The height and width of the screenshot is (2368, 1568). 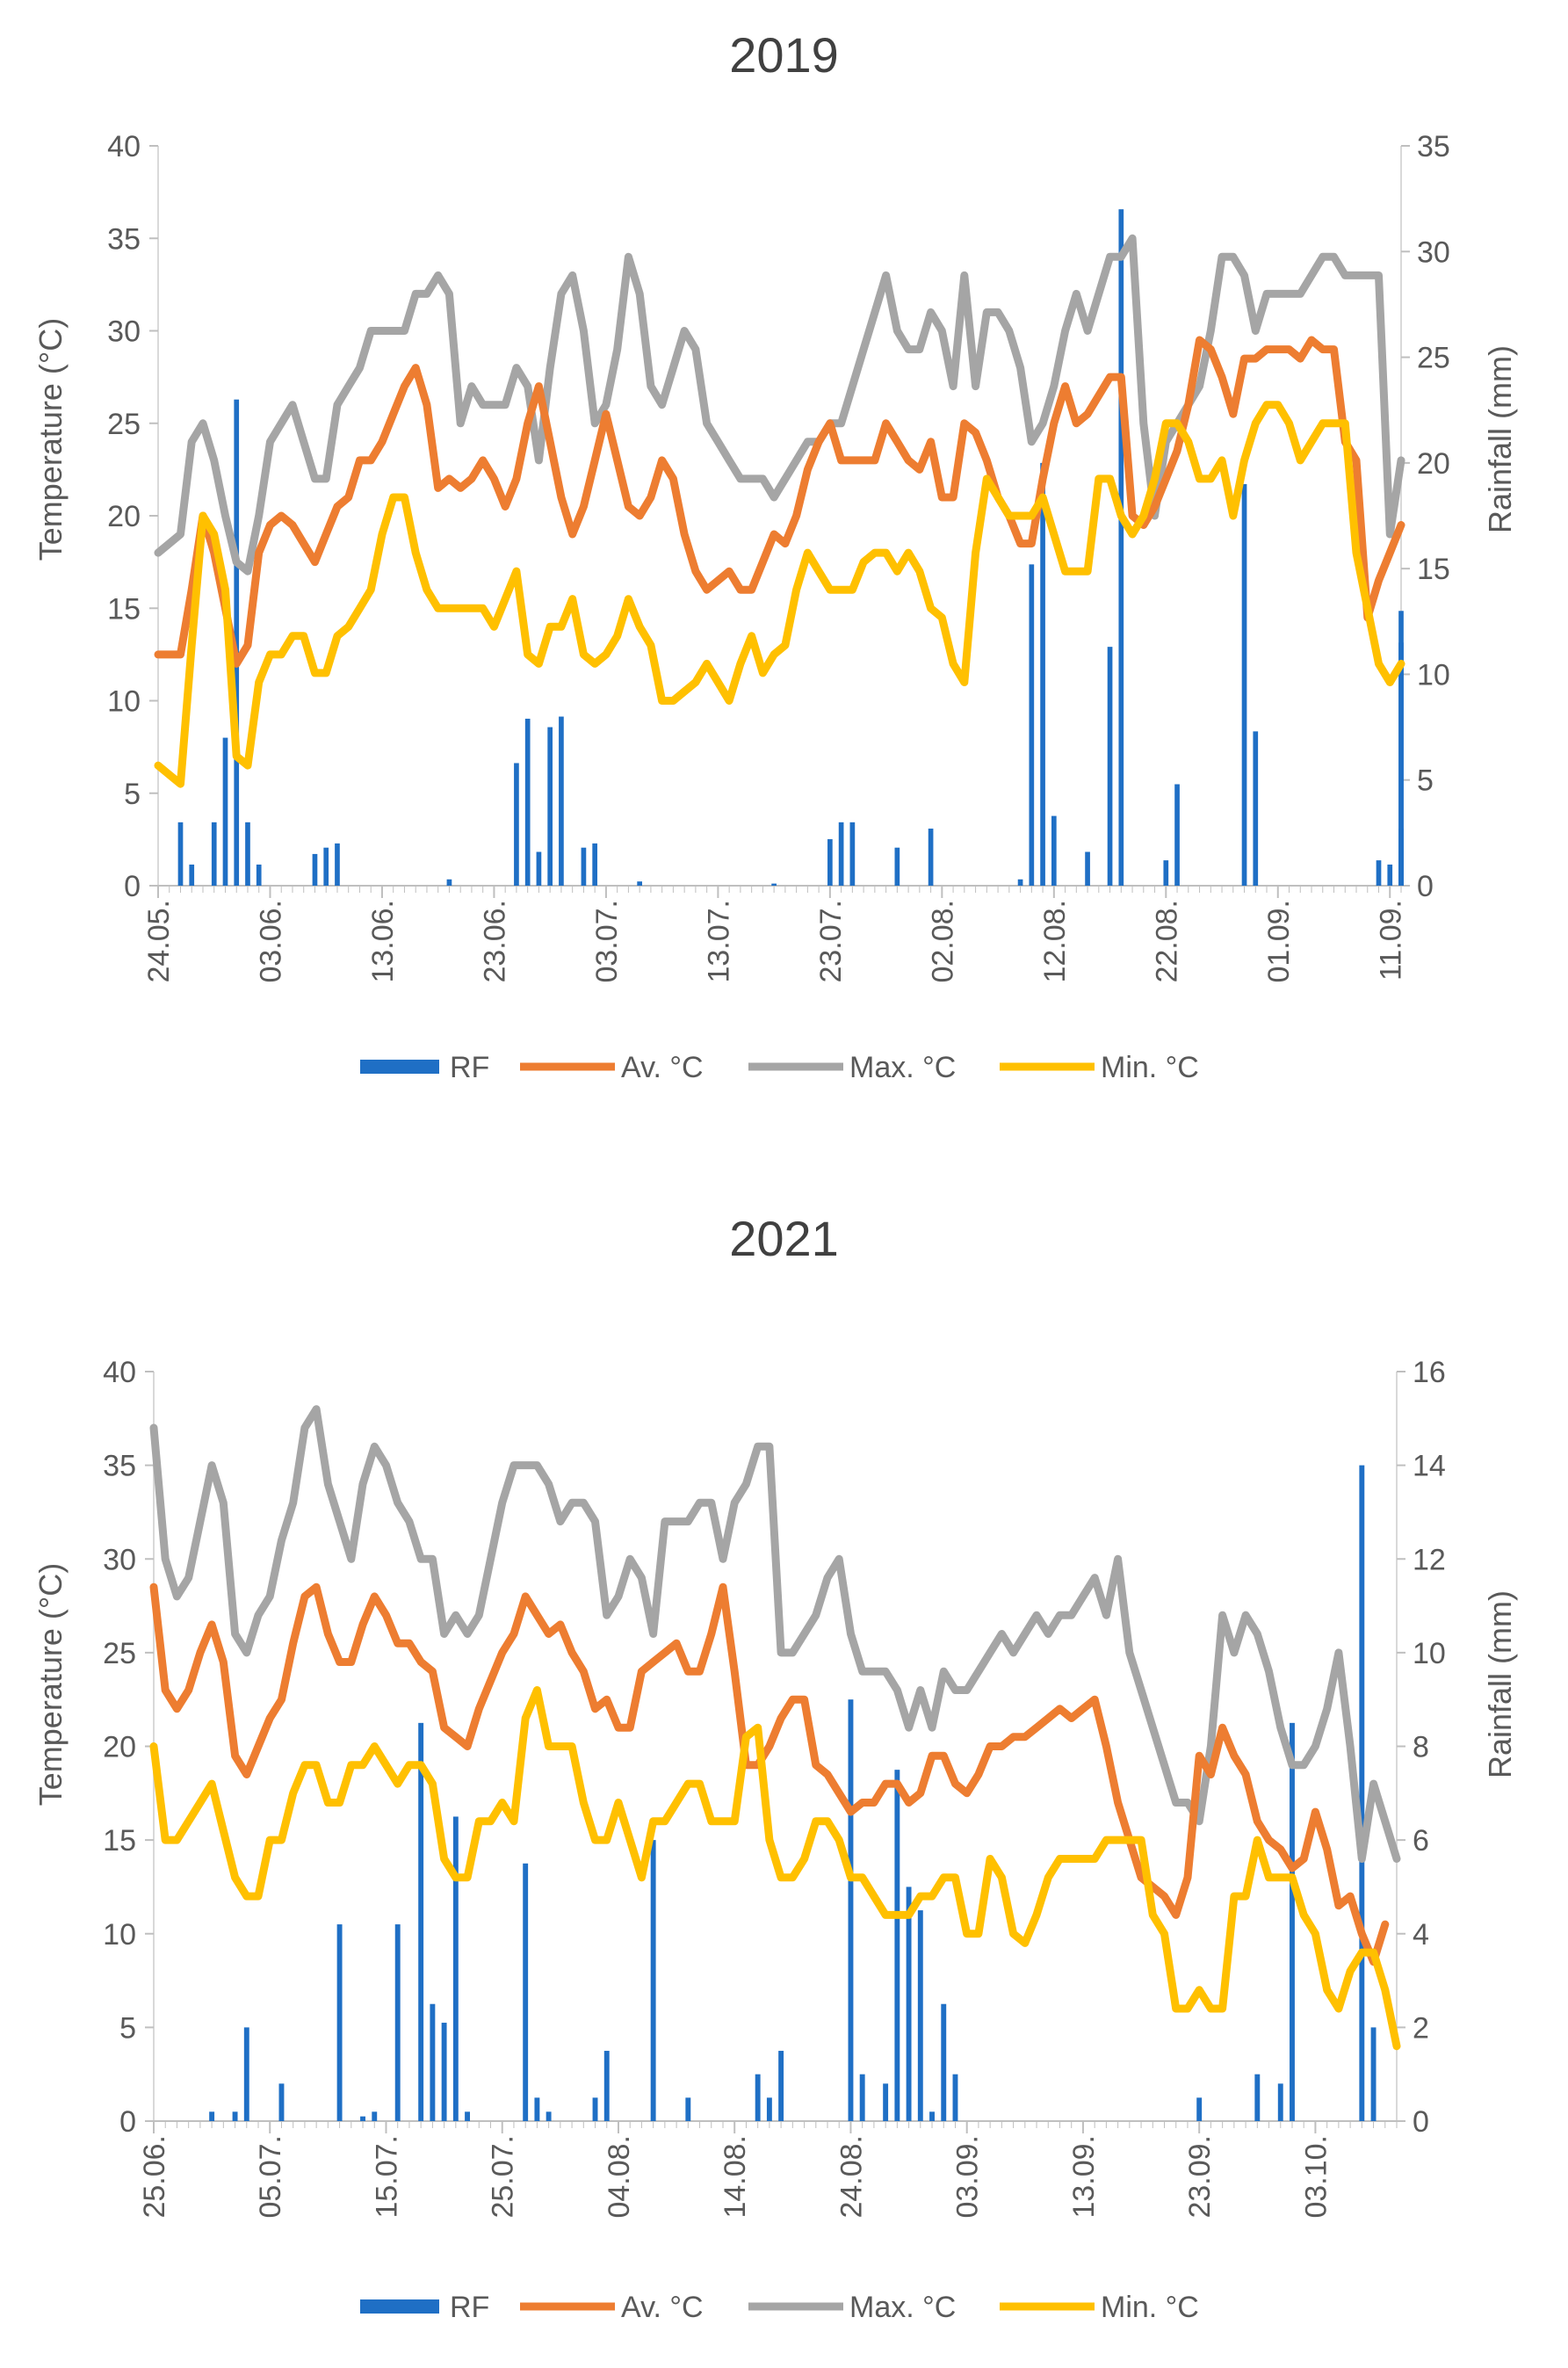 I want to click on series-av-line, so click(x=770, y=1774).